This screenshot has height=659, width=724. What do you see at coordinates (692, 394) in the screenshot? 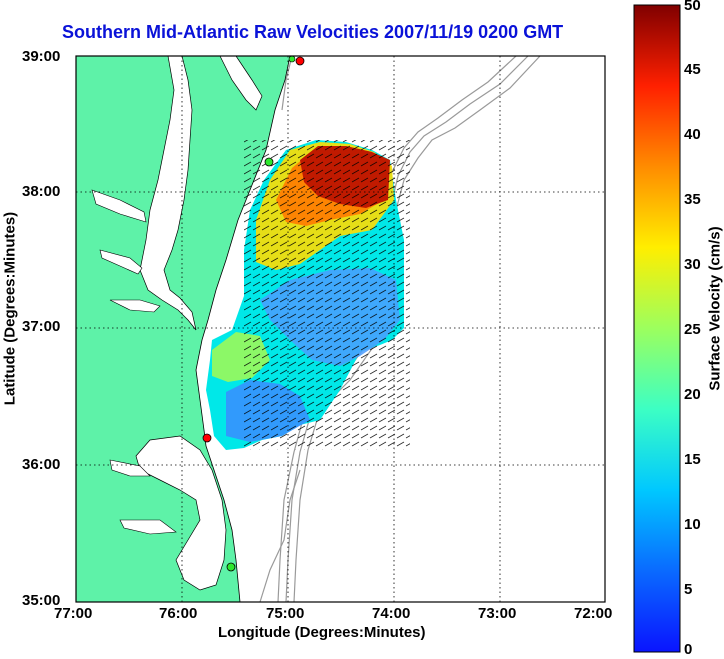
I see `colorbar-tick: 20` at bounding box center [692, 394].